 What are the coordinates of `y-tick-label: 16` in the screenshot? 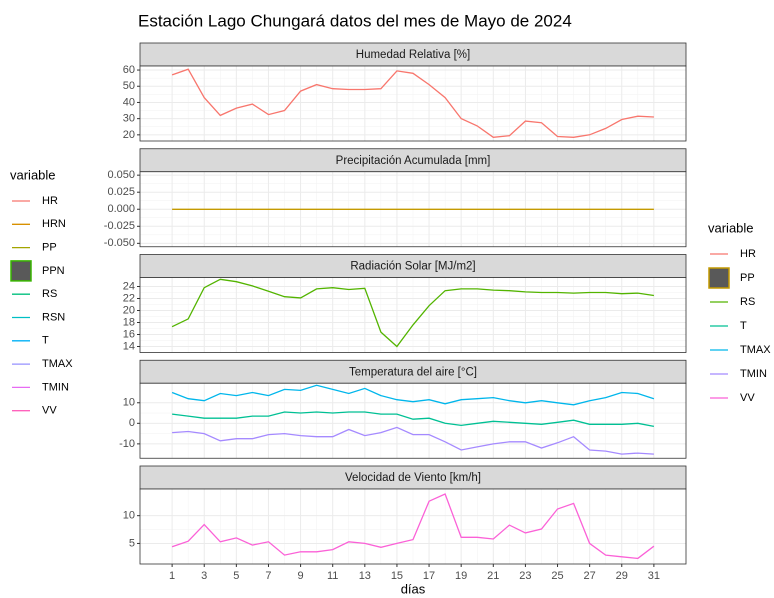 It's located at (129, 334).